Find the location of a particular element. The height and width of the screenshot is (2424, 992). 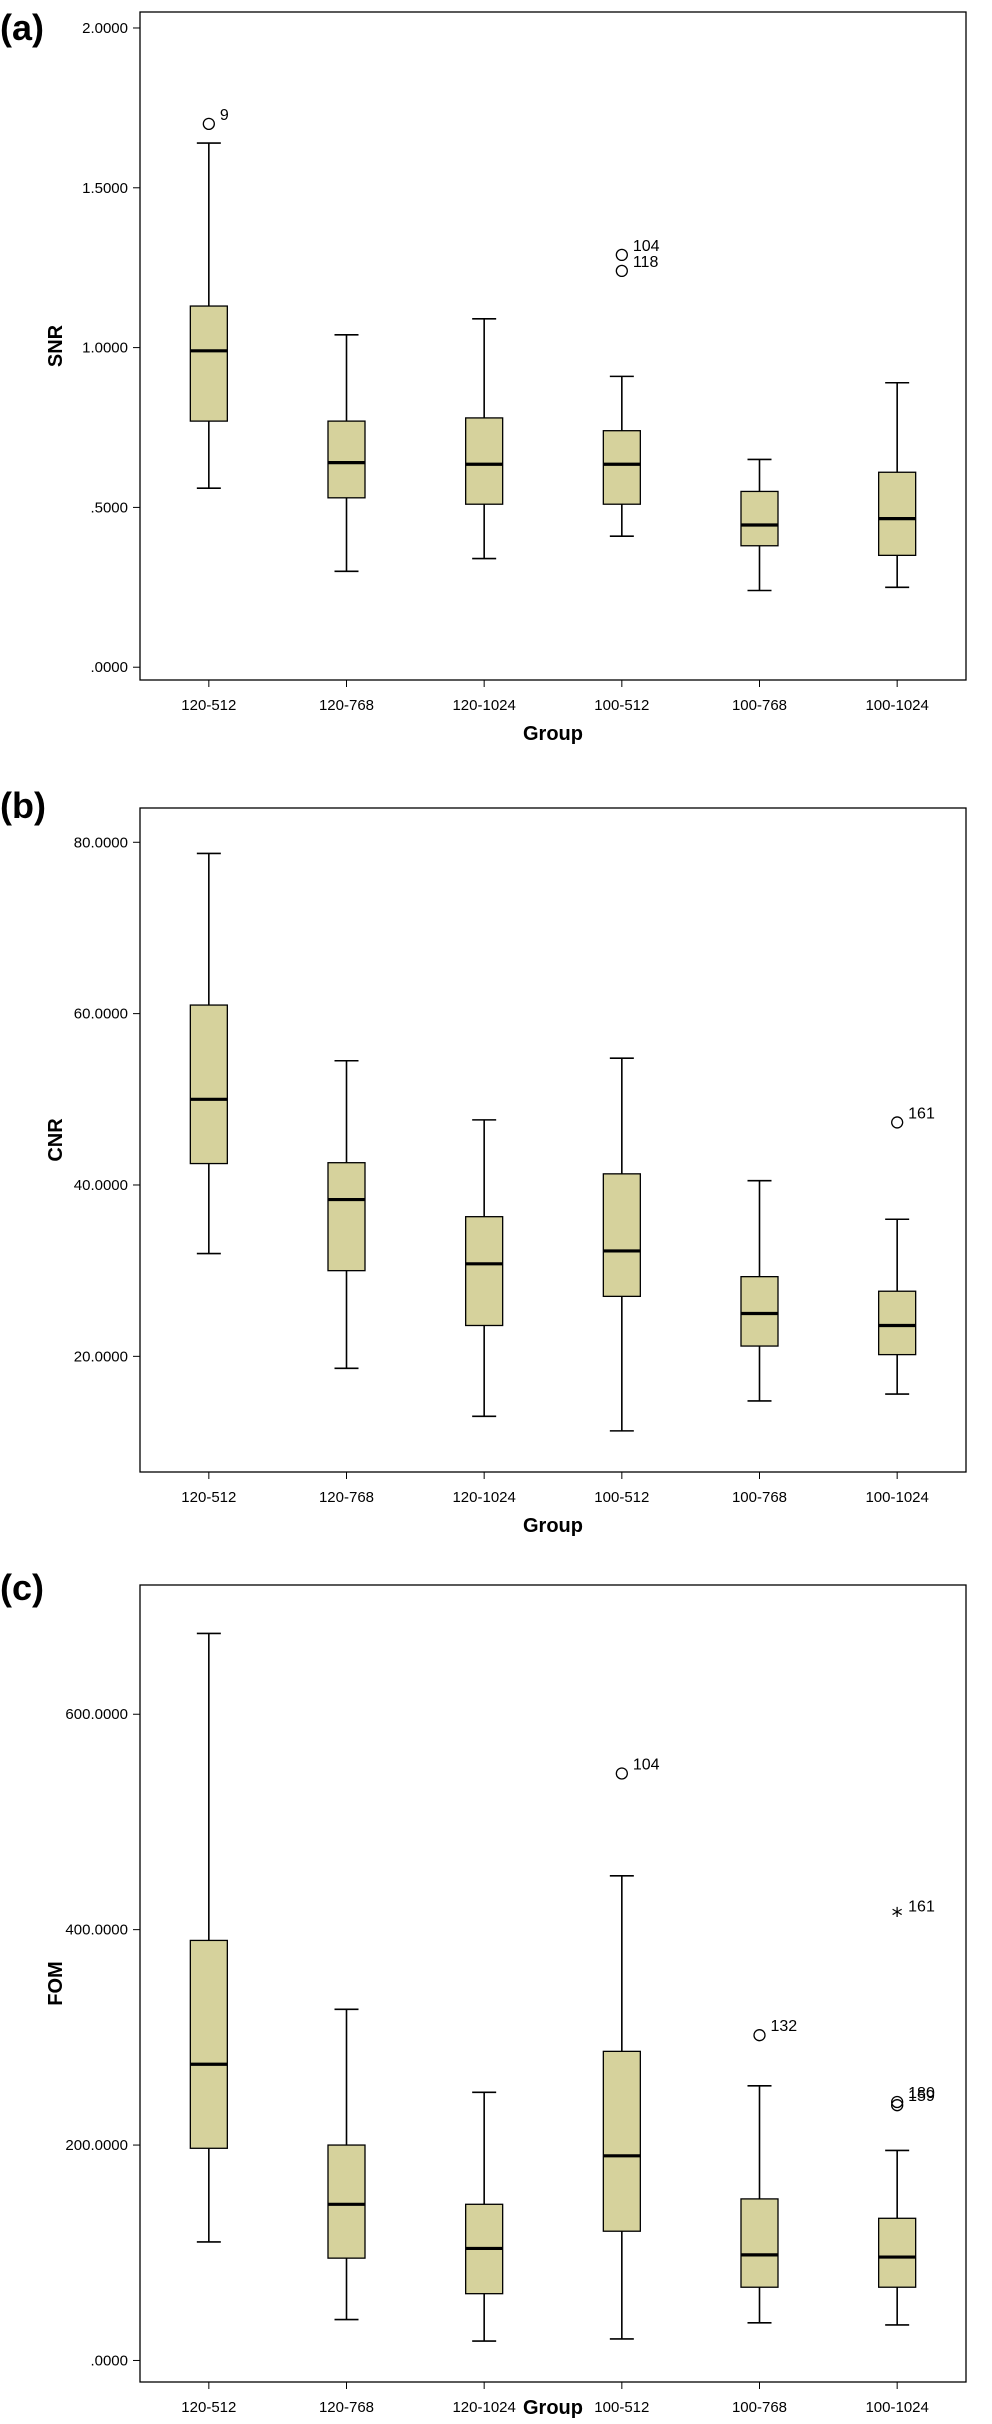

outlier-label: 132 is located at coordinates (784, 2026).